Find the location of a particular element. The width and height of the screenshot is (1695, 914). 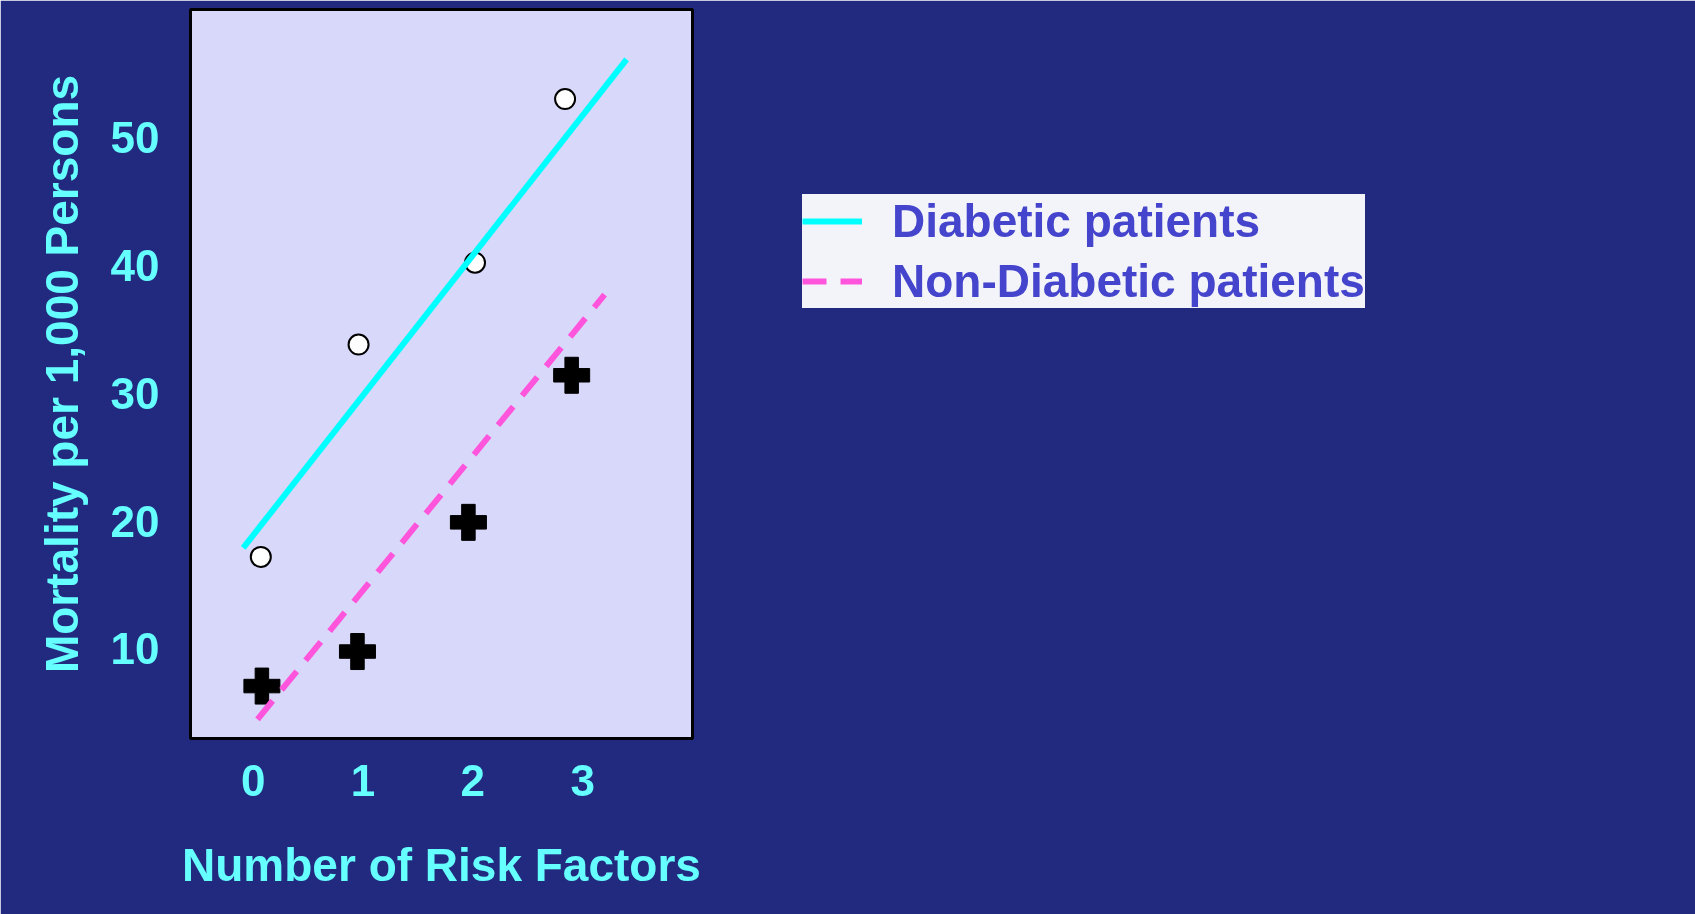

x-tick-label: 0 is located at coordinates (253, 780).